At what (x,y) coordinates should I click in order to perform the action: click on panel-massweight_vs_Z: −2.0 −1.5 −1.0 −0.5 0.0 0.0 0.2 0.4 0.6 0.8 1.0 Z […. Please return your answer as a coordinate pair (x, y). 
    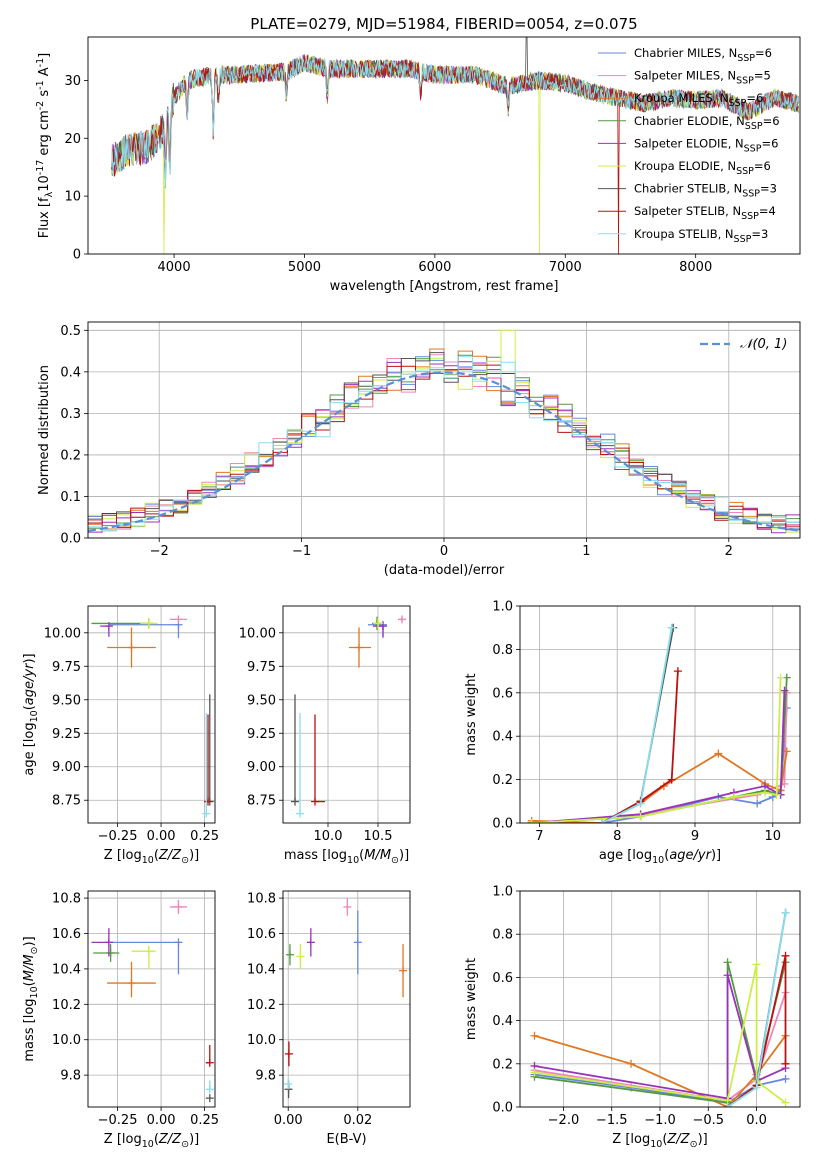
    Looking at the image, I should click on (632, 1017).